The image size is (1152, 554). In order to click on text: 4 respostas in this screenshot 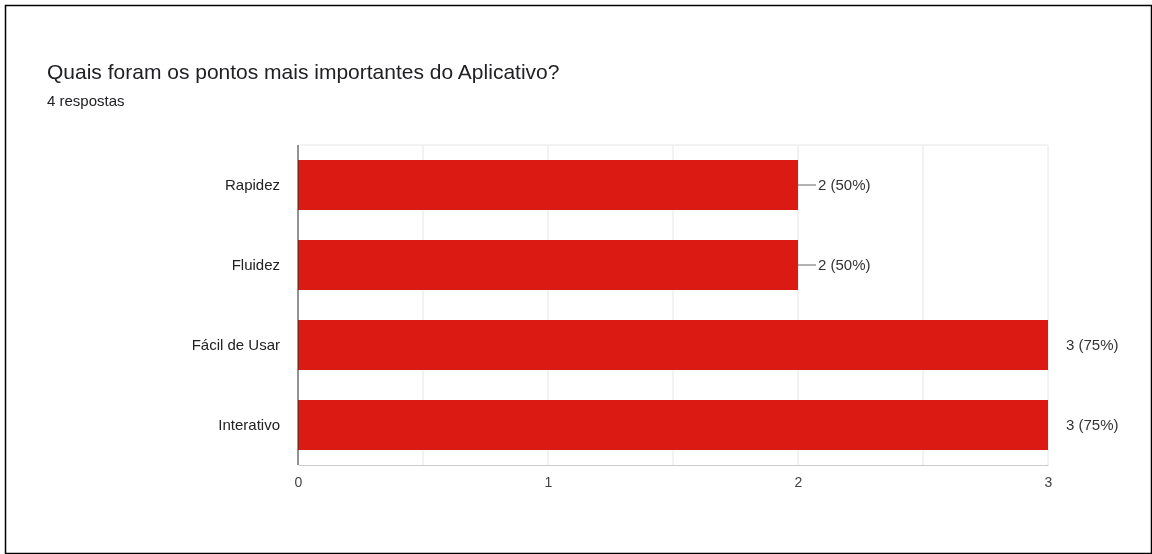, I will do `click(86, 100)`.